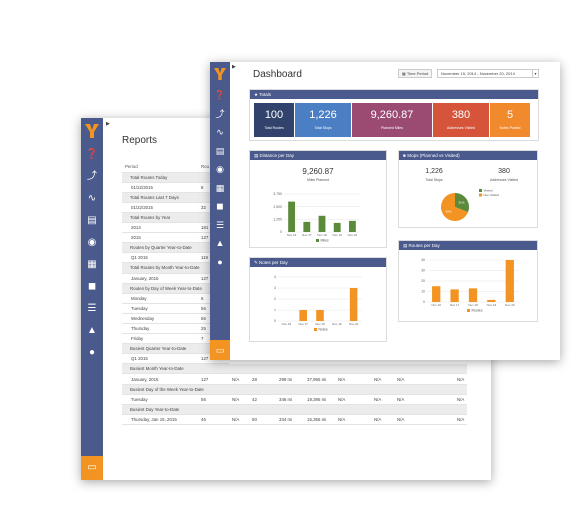  Describe the element at coordinates (262, 419) in the screenshot. I see `table-cell: 50` at that location.